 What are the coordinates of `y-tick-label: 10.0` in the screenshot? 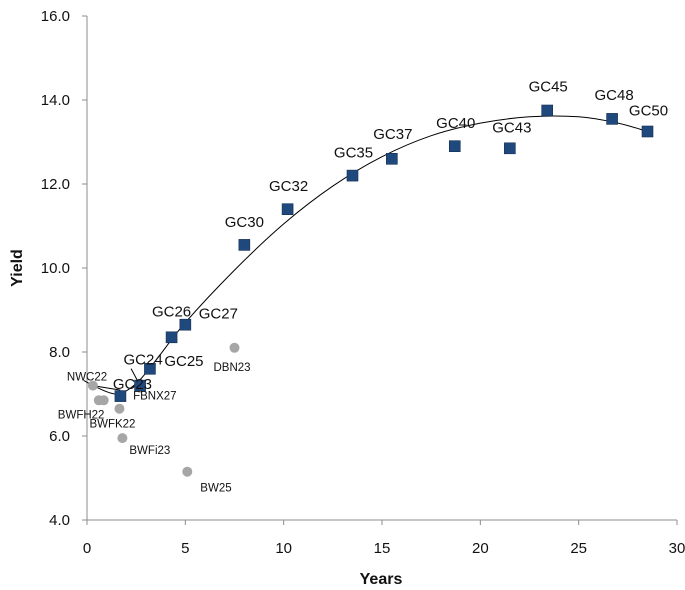 It's located at (55, 268).